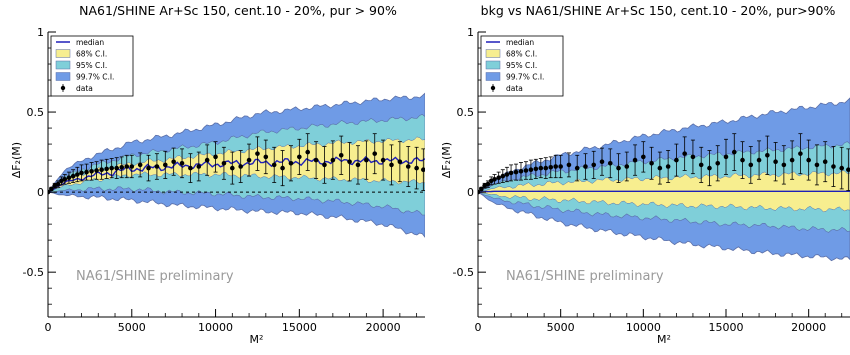 This screenshot has height=355, width=850. What do you see at coordinates (521, 54) in the screenshot?
I see `legend-label: 68% C.I.` at bounding box center [521, 54].